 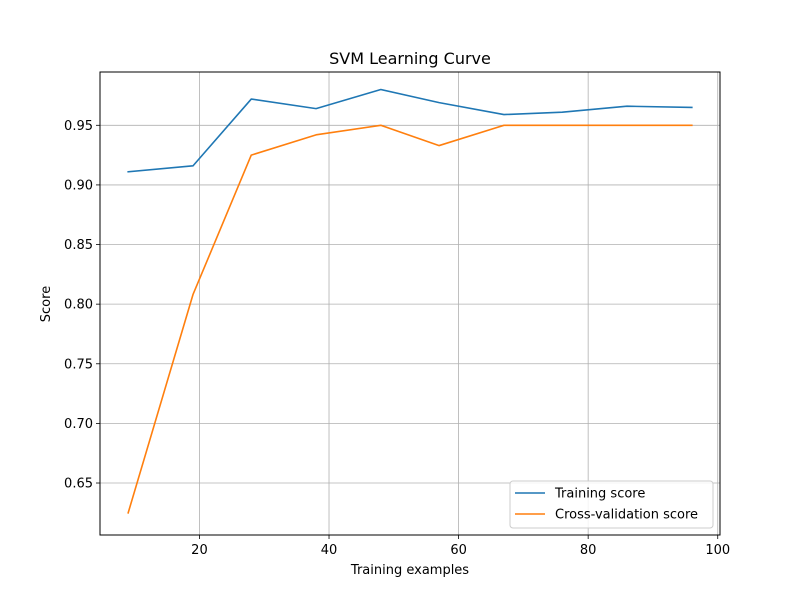 I want to click on x-tick-label: 80, so click(x=588, y=550).